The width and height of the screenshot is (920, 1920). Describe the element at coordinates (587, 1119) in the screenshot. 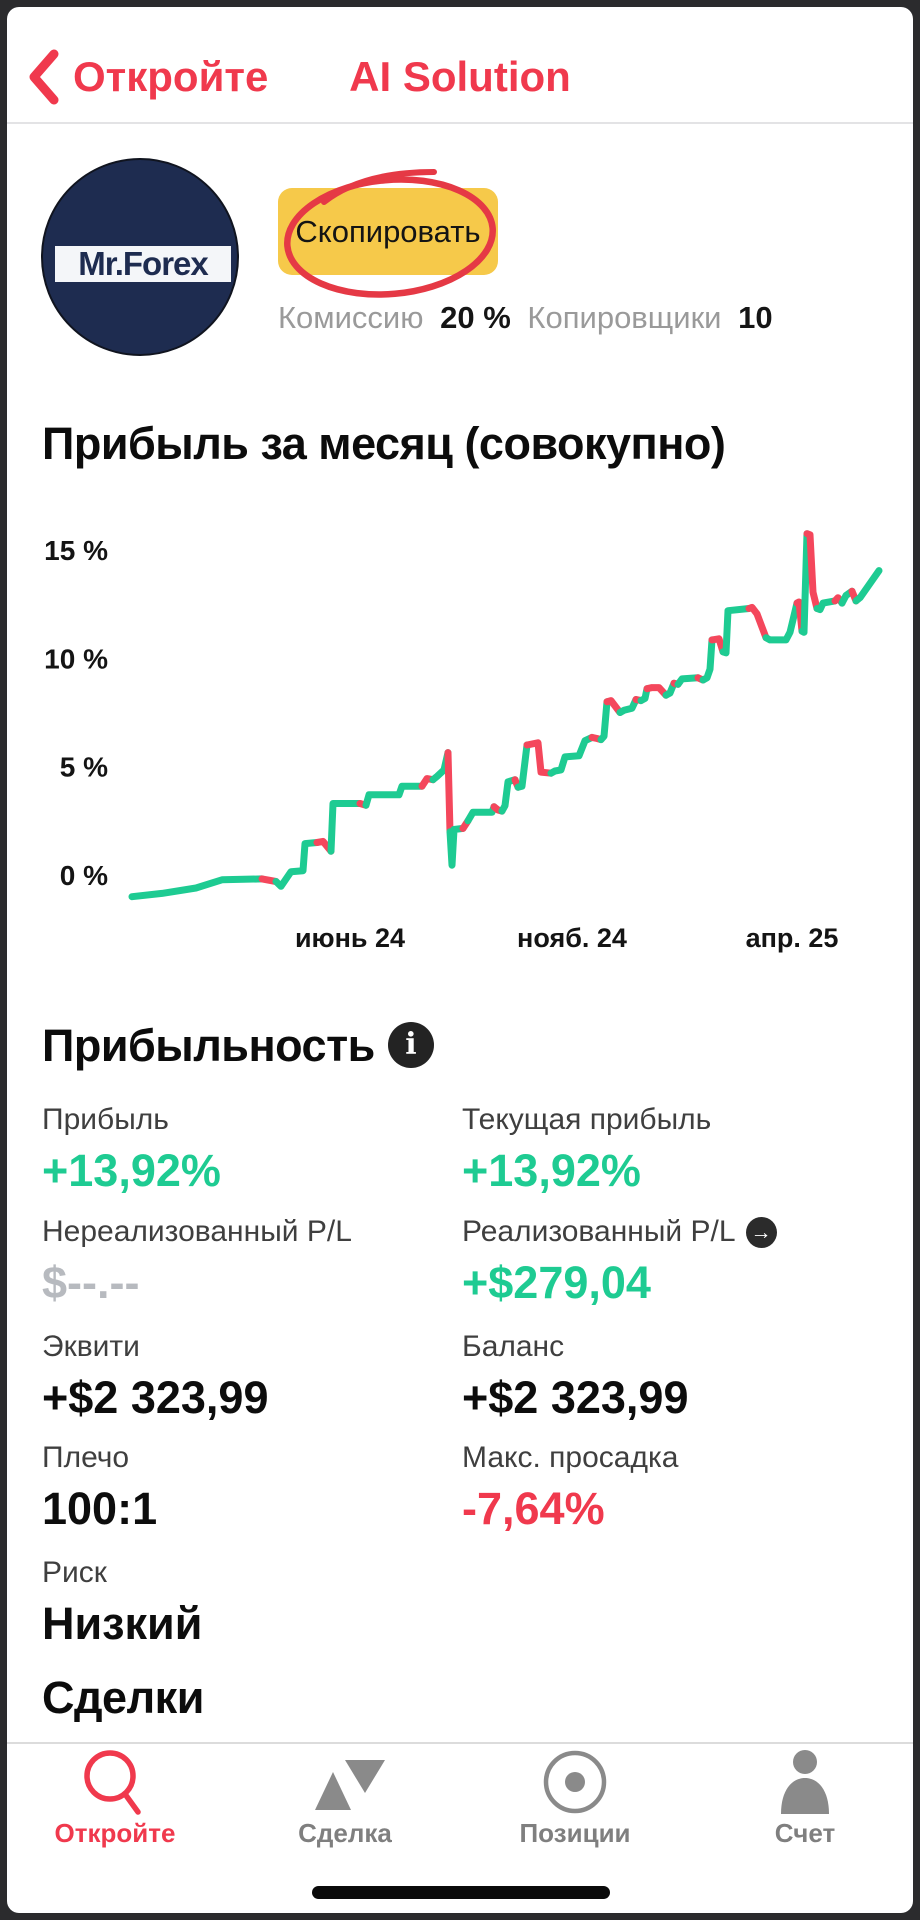

I see `stat-label: Текущая прибыль` at that location.